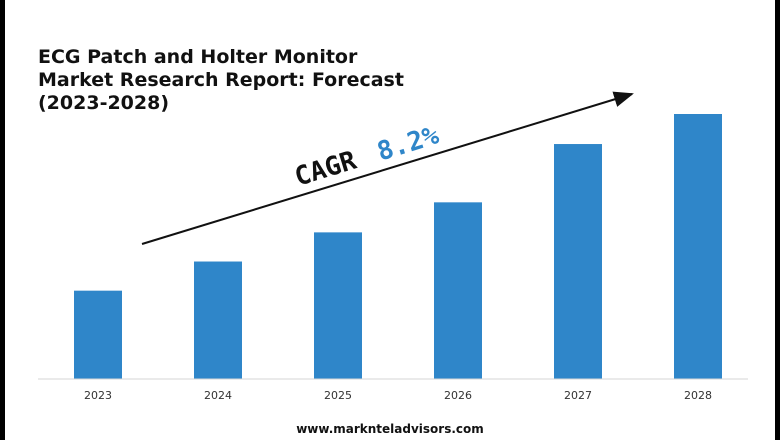 The height and width of the screenshot is (440, 780). What do you see at coordinates (98, 395) in the screenshot?
I see `x-tick-2023: 2023` at bounding box center [98, 395].